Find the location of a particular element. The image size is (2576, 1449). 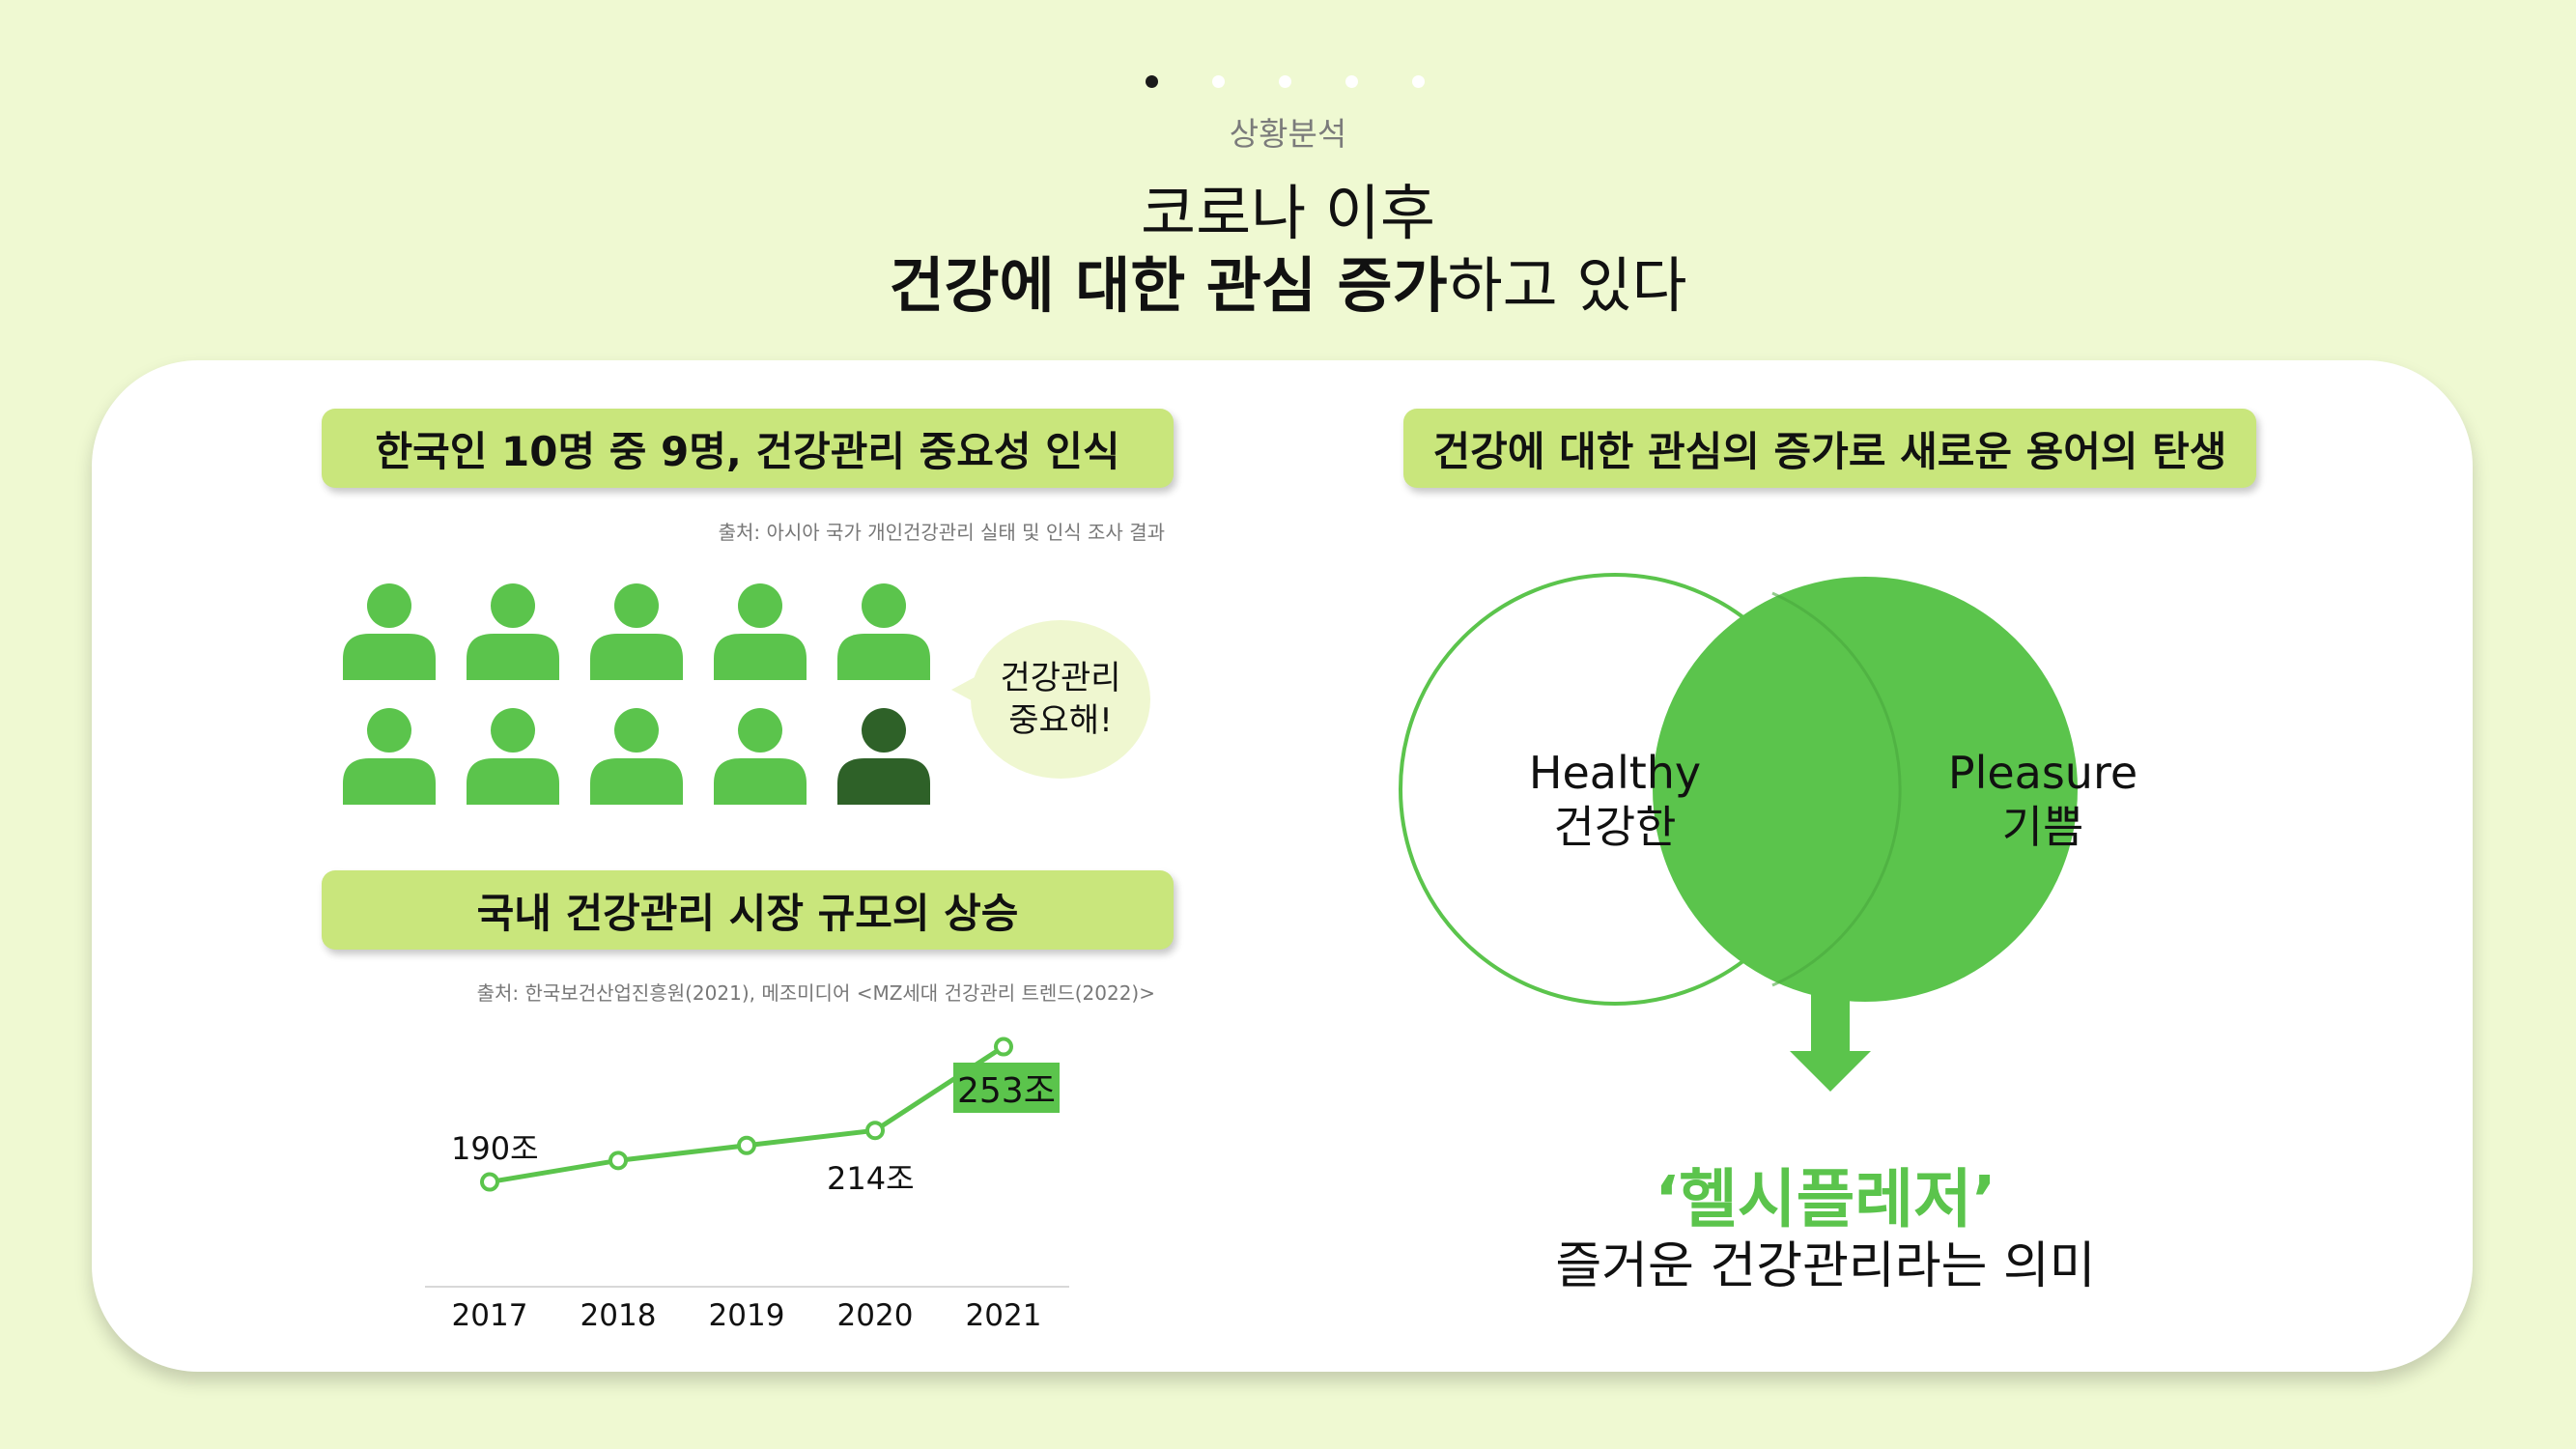

section-label: 상황분석 is located at coordinates (1288, 134).